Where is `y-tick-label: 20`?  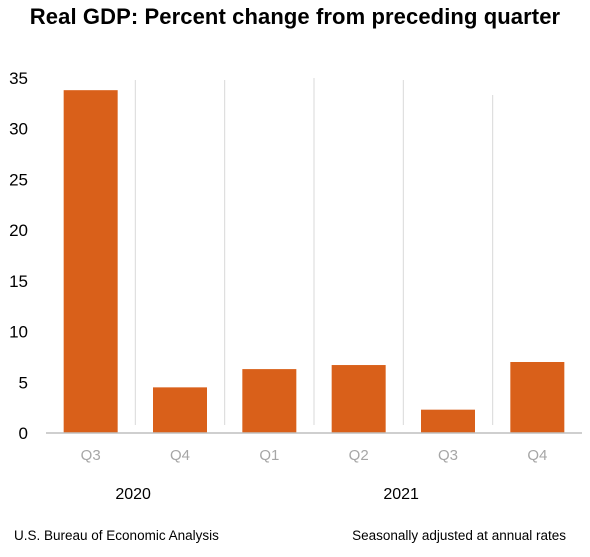 y-tick-label: 20 is located at coordinates (18, 230).